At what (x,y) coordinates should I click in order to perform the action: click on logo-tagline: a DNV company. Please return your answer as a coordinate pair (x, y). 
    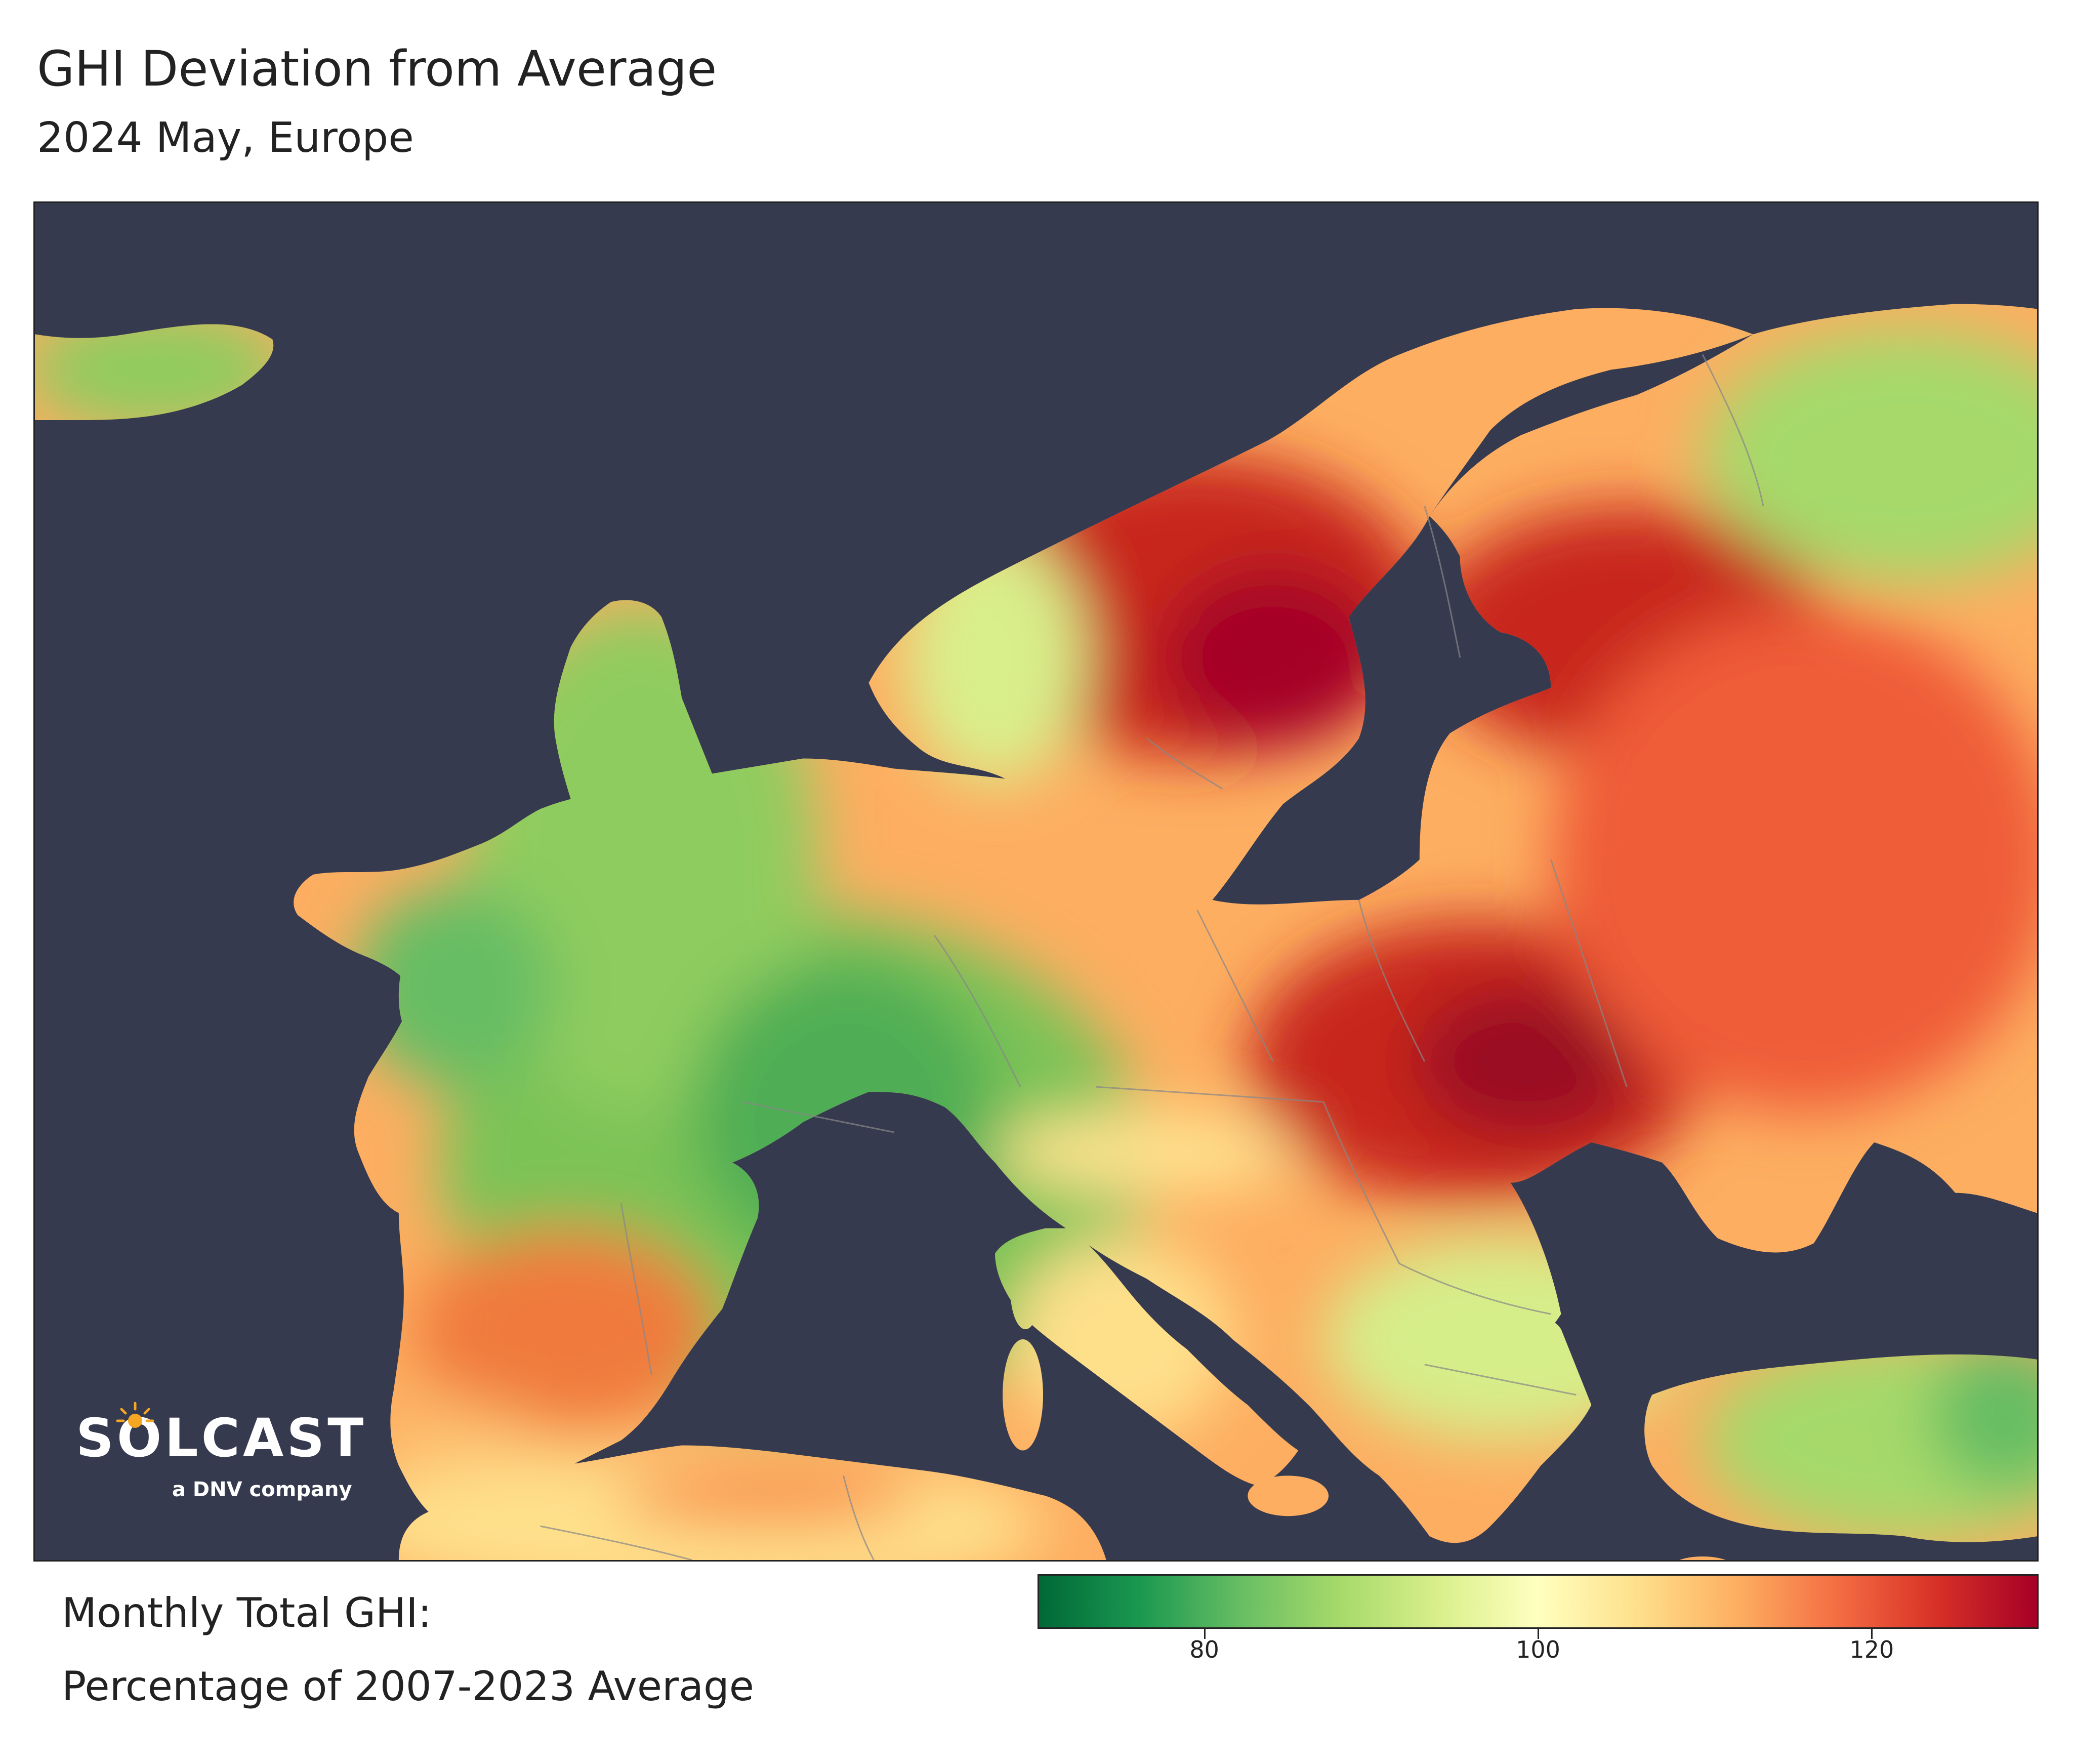
    Looking at the image, I should click on (262, 1489).